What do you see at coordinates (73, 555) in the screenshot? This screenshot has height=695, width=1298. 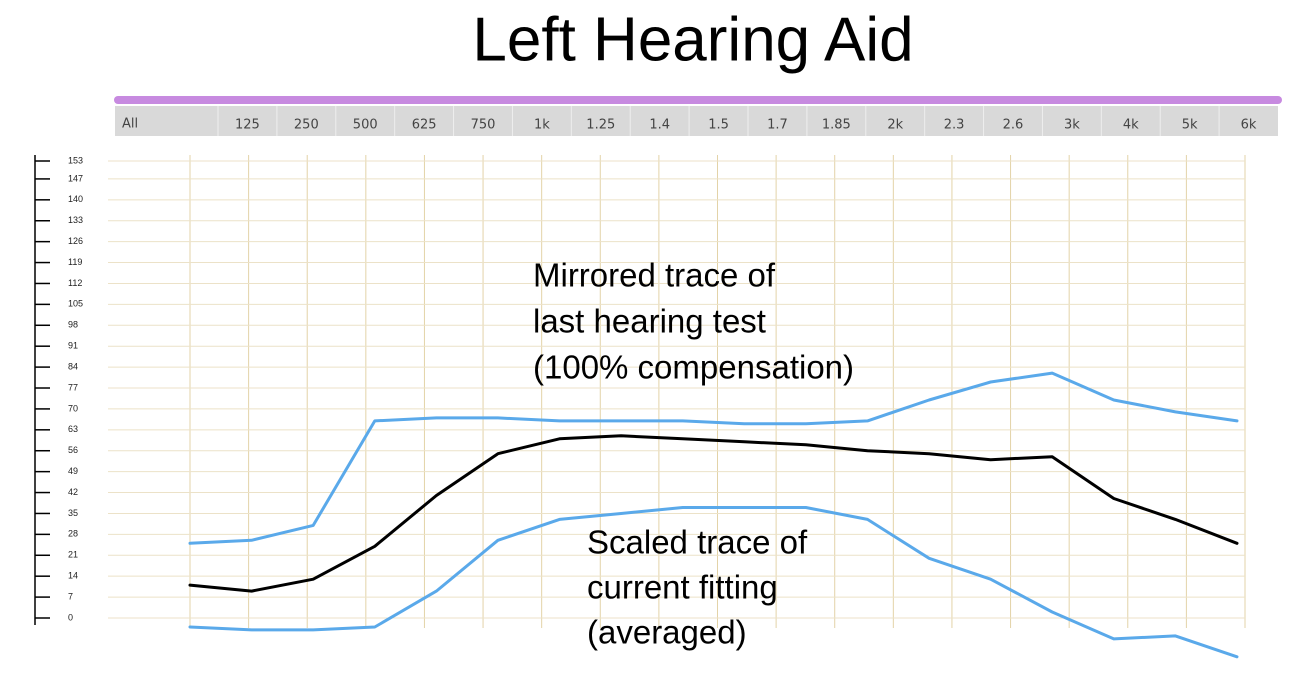 I see `y-tick-label: 21` at bounding box center [73, 555].